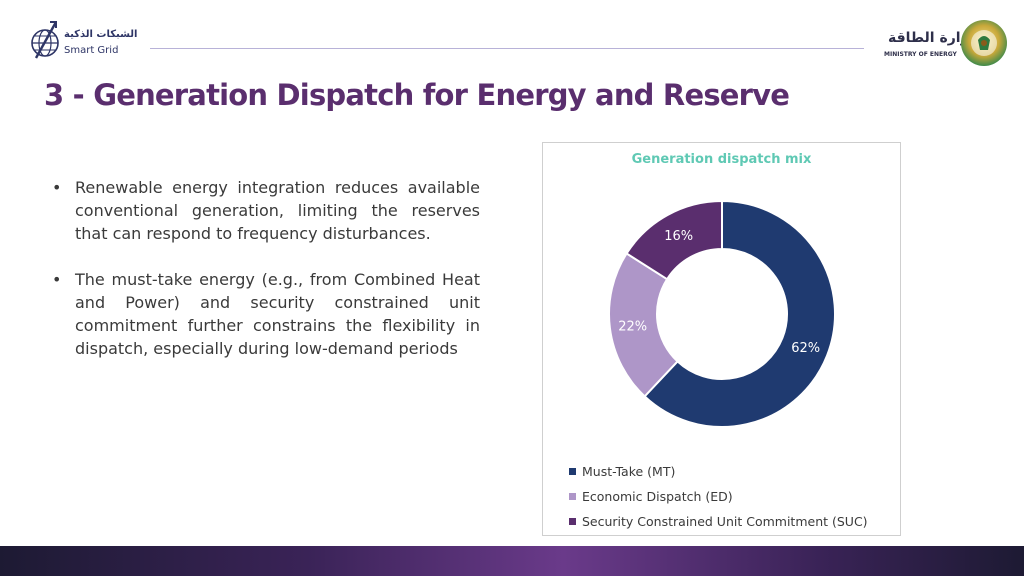 This screenshot has width=1024, height=576. What do you see at coordinates (101, 34) in the screenshot?
I see `smart-grid-logo-arabic: الشبكات الذكية` at bounding box center [101, 34].